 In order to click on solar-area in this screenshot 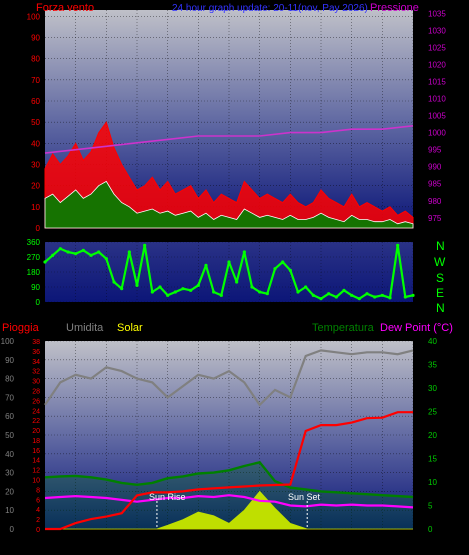, I will do `click(229, 510)`.